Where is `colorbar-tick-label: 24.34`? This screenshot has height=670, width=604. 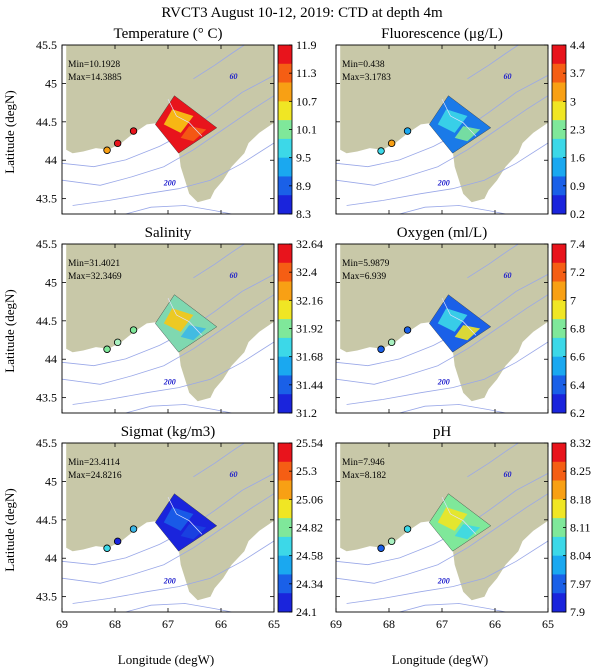
colorbar-tick-label: 24.34 is located at coordinates (309, 584).